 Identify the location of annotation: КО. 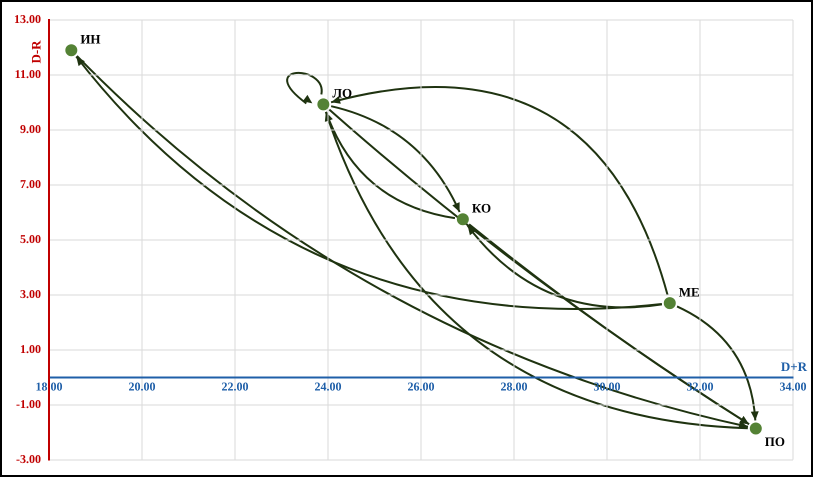
(482, 208).